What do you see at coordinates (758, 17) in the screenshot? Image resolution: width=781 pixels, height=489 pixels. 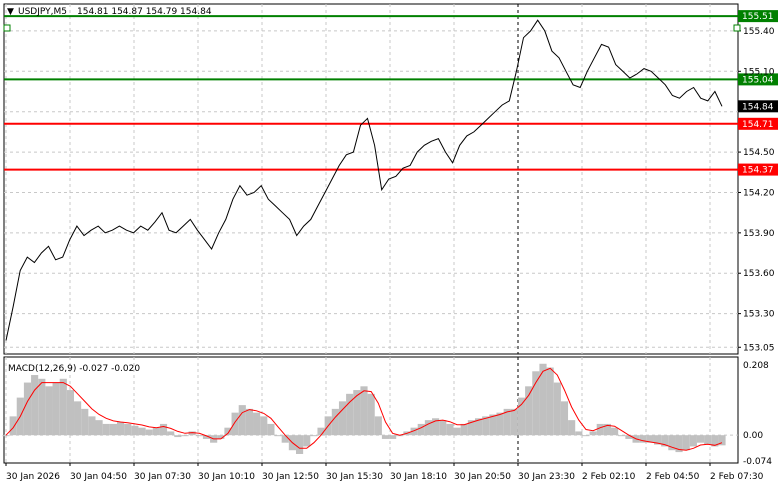 I see `level-badge-label: 155.51` at bounding box center [758, 17].